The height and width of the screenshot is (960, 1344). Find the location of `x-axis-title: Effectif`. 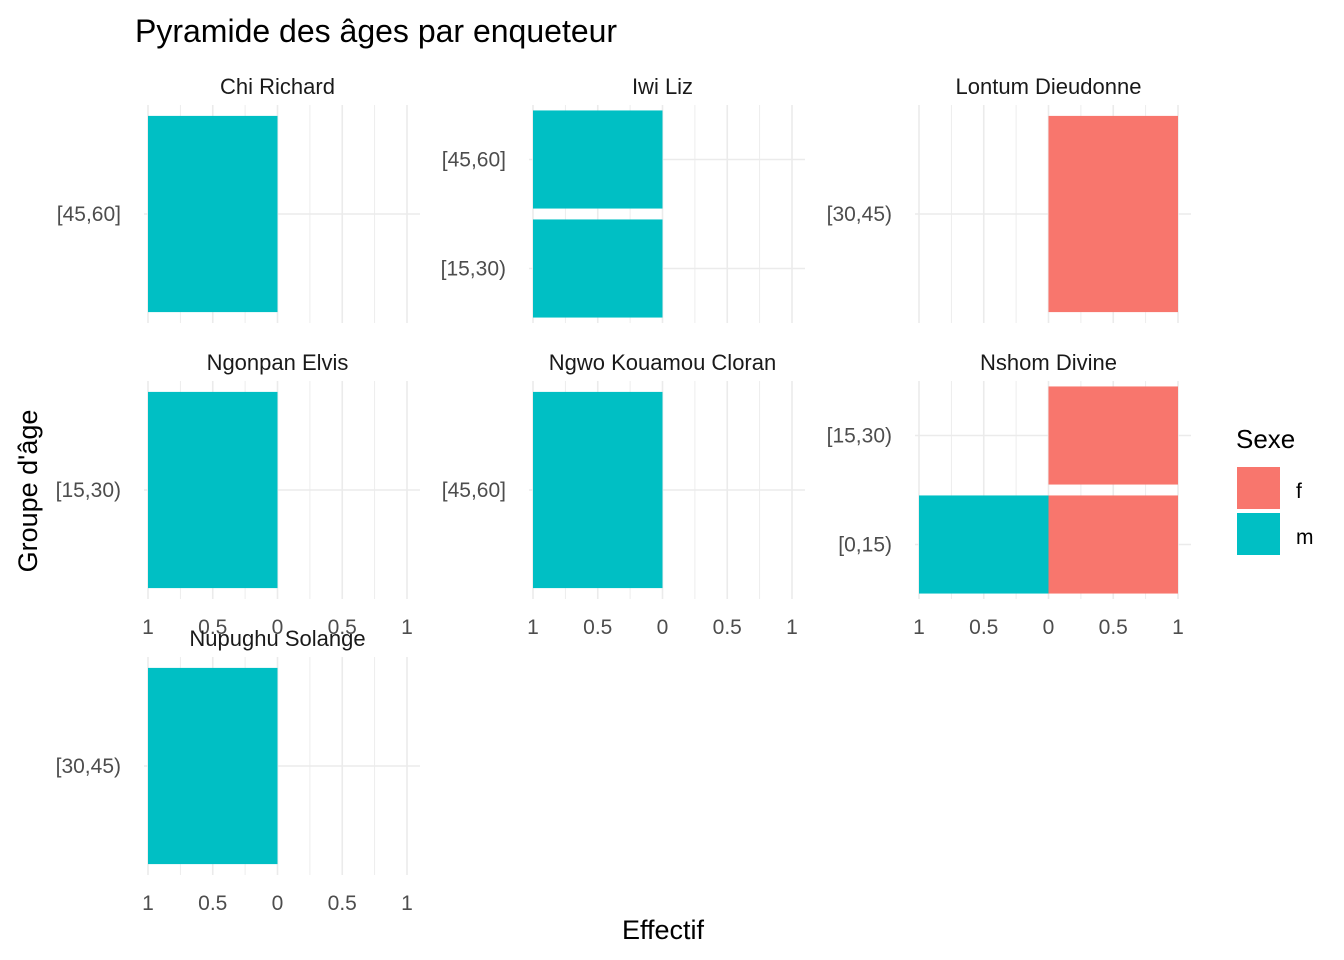

x-axis-title: Effectif is located at coordinates (663, 930).